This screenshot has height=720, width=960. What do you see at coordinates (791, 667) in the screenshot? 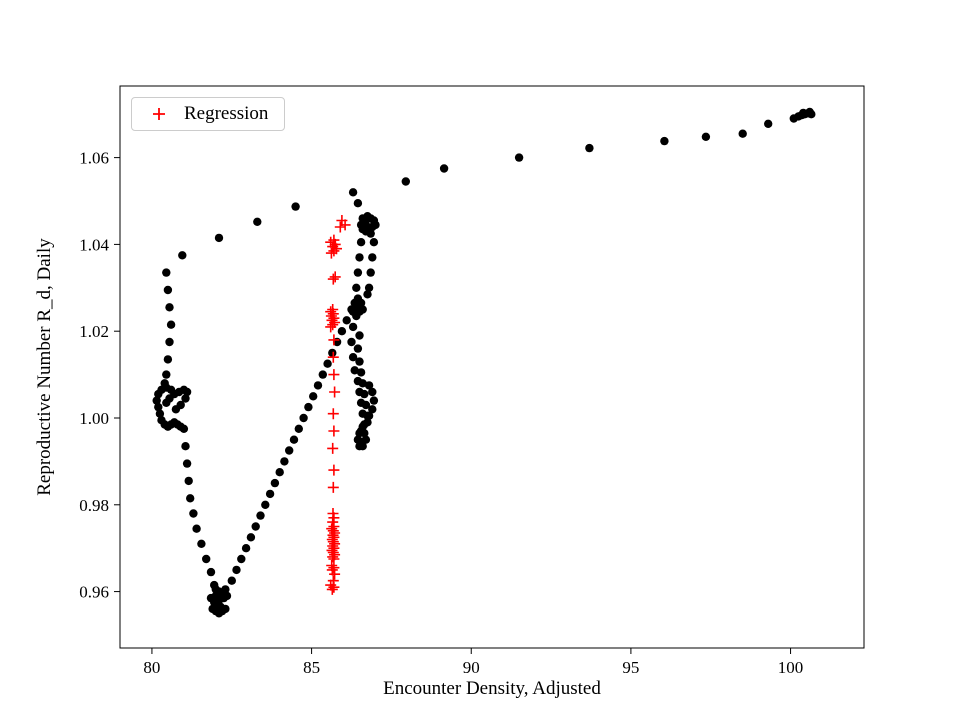
I see `x-tick-label: 100` at bounding box center [791, 667].